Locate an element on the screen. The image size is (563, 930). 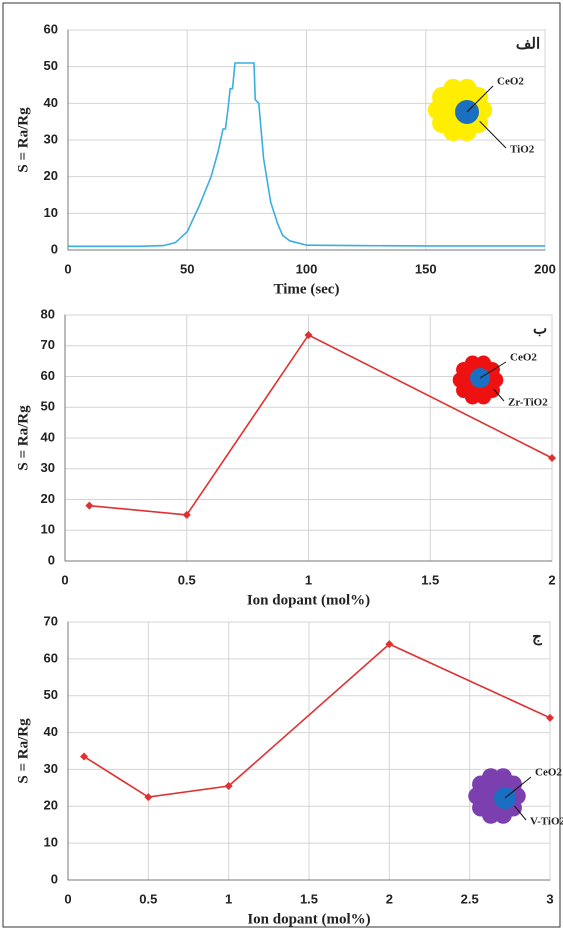
inset-label: TiO2 is located at coordinates (522, 150).